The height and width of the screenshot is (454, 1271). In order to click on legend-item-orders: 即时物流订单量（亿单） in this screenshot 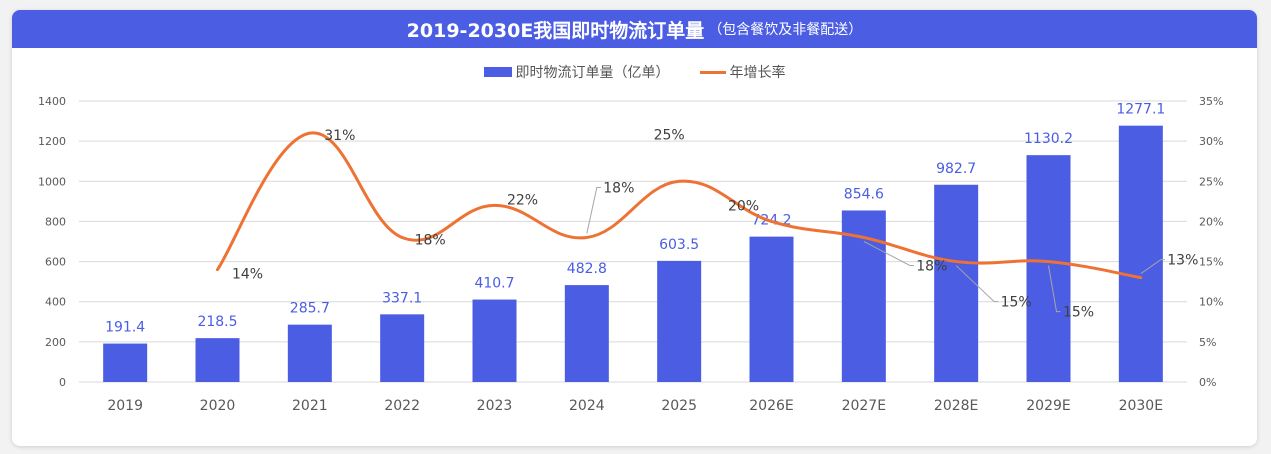, I will do `click(576, 72)`.